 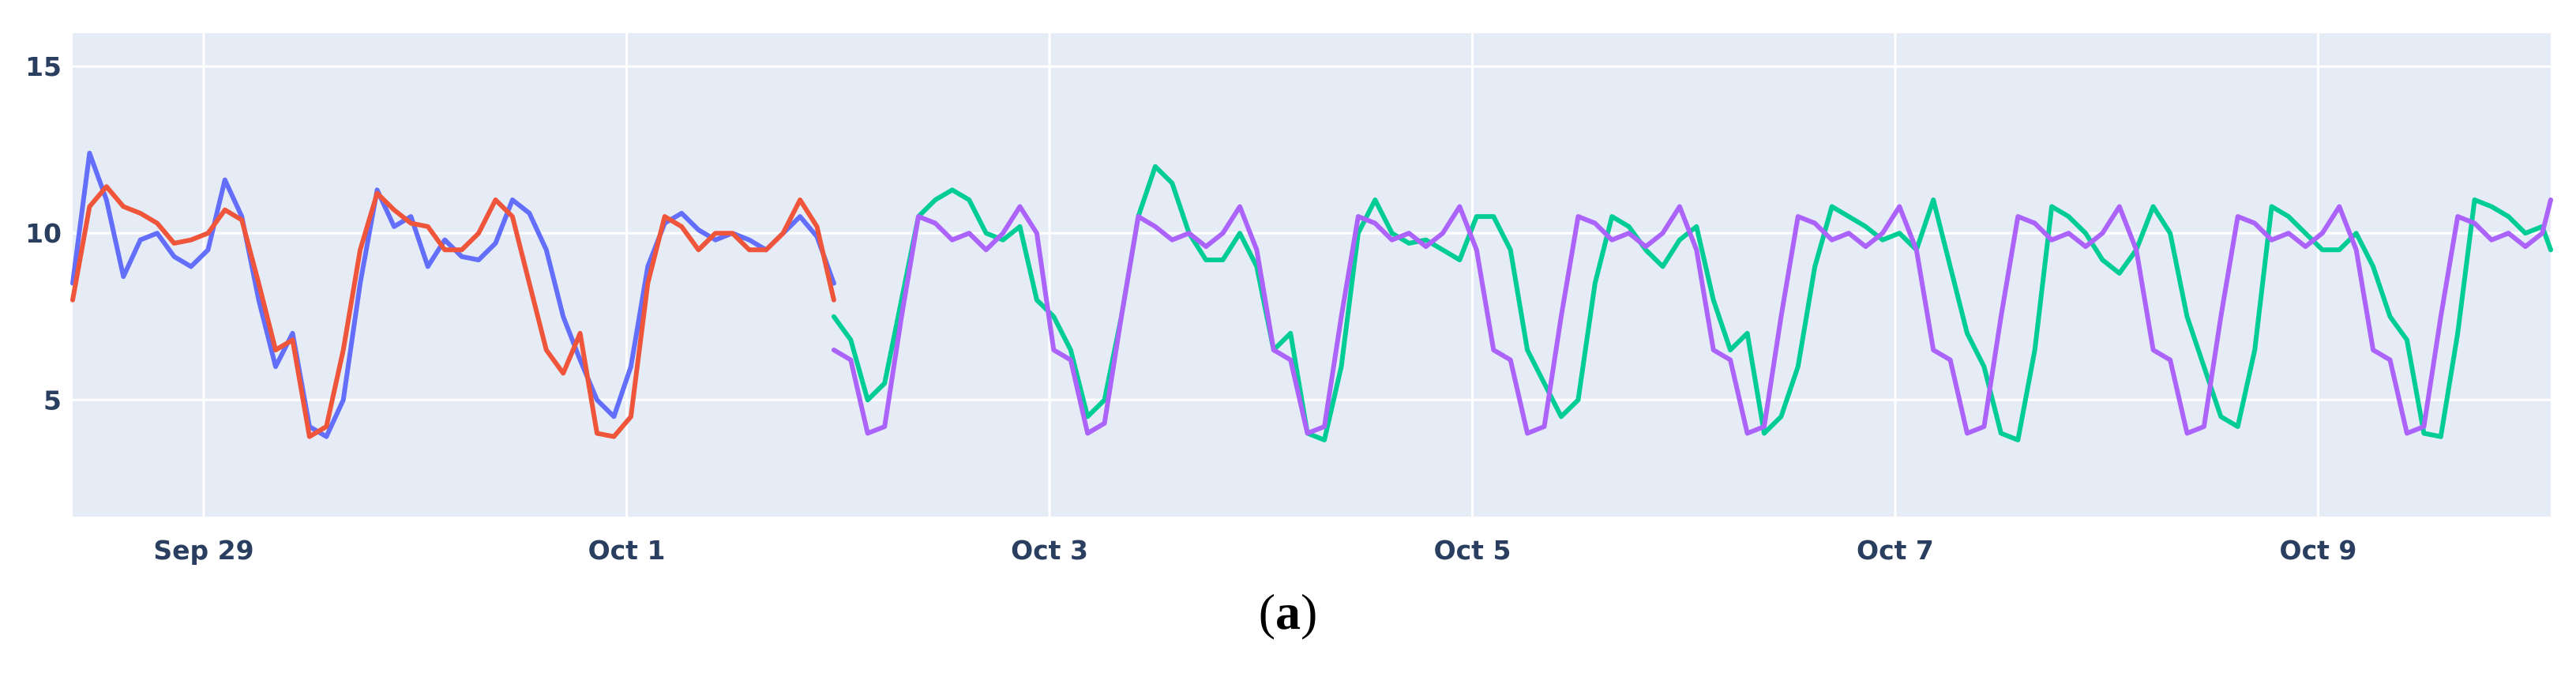 I want to click on caption-open: (, so click(x=1266, y=612).